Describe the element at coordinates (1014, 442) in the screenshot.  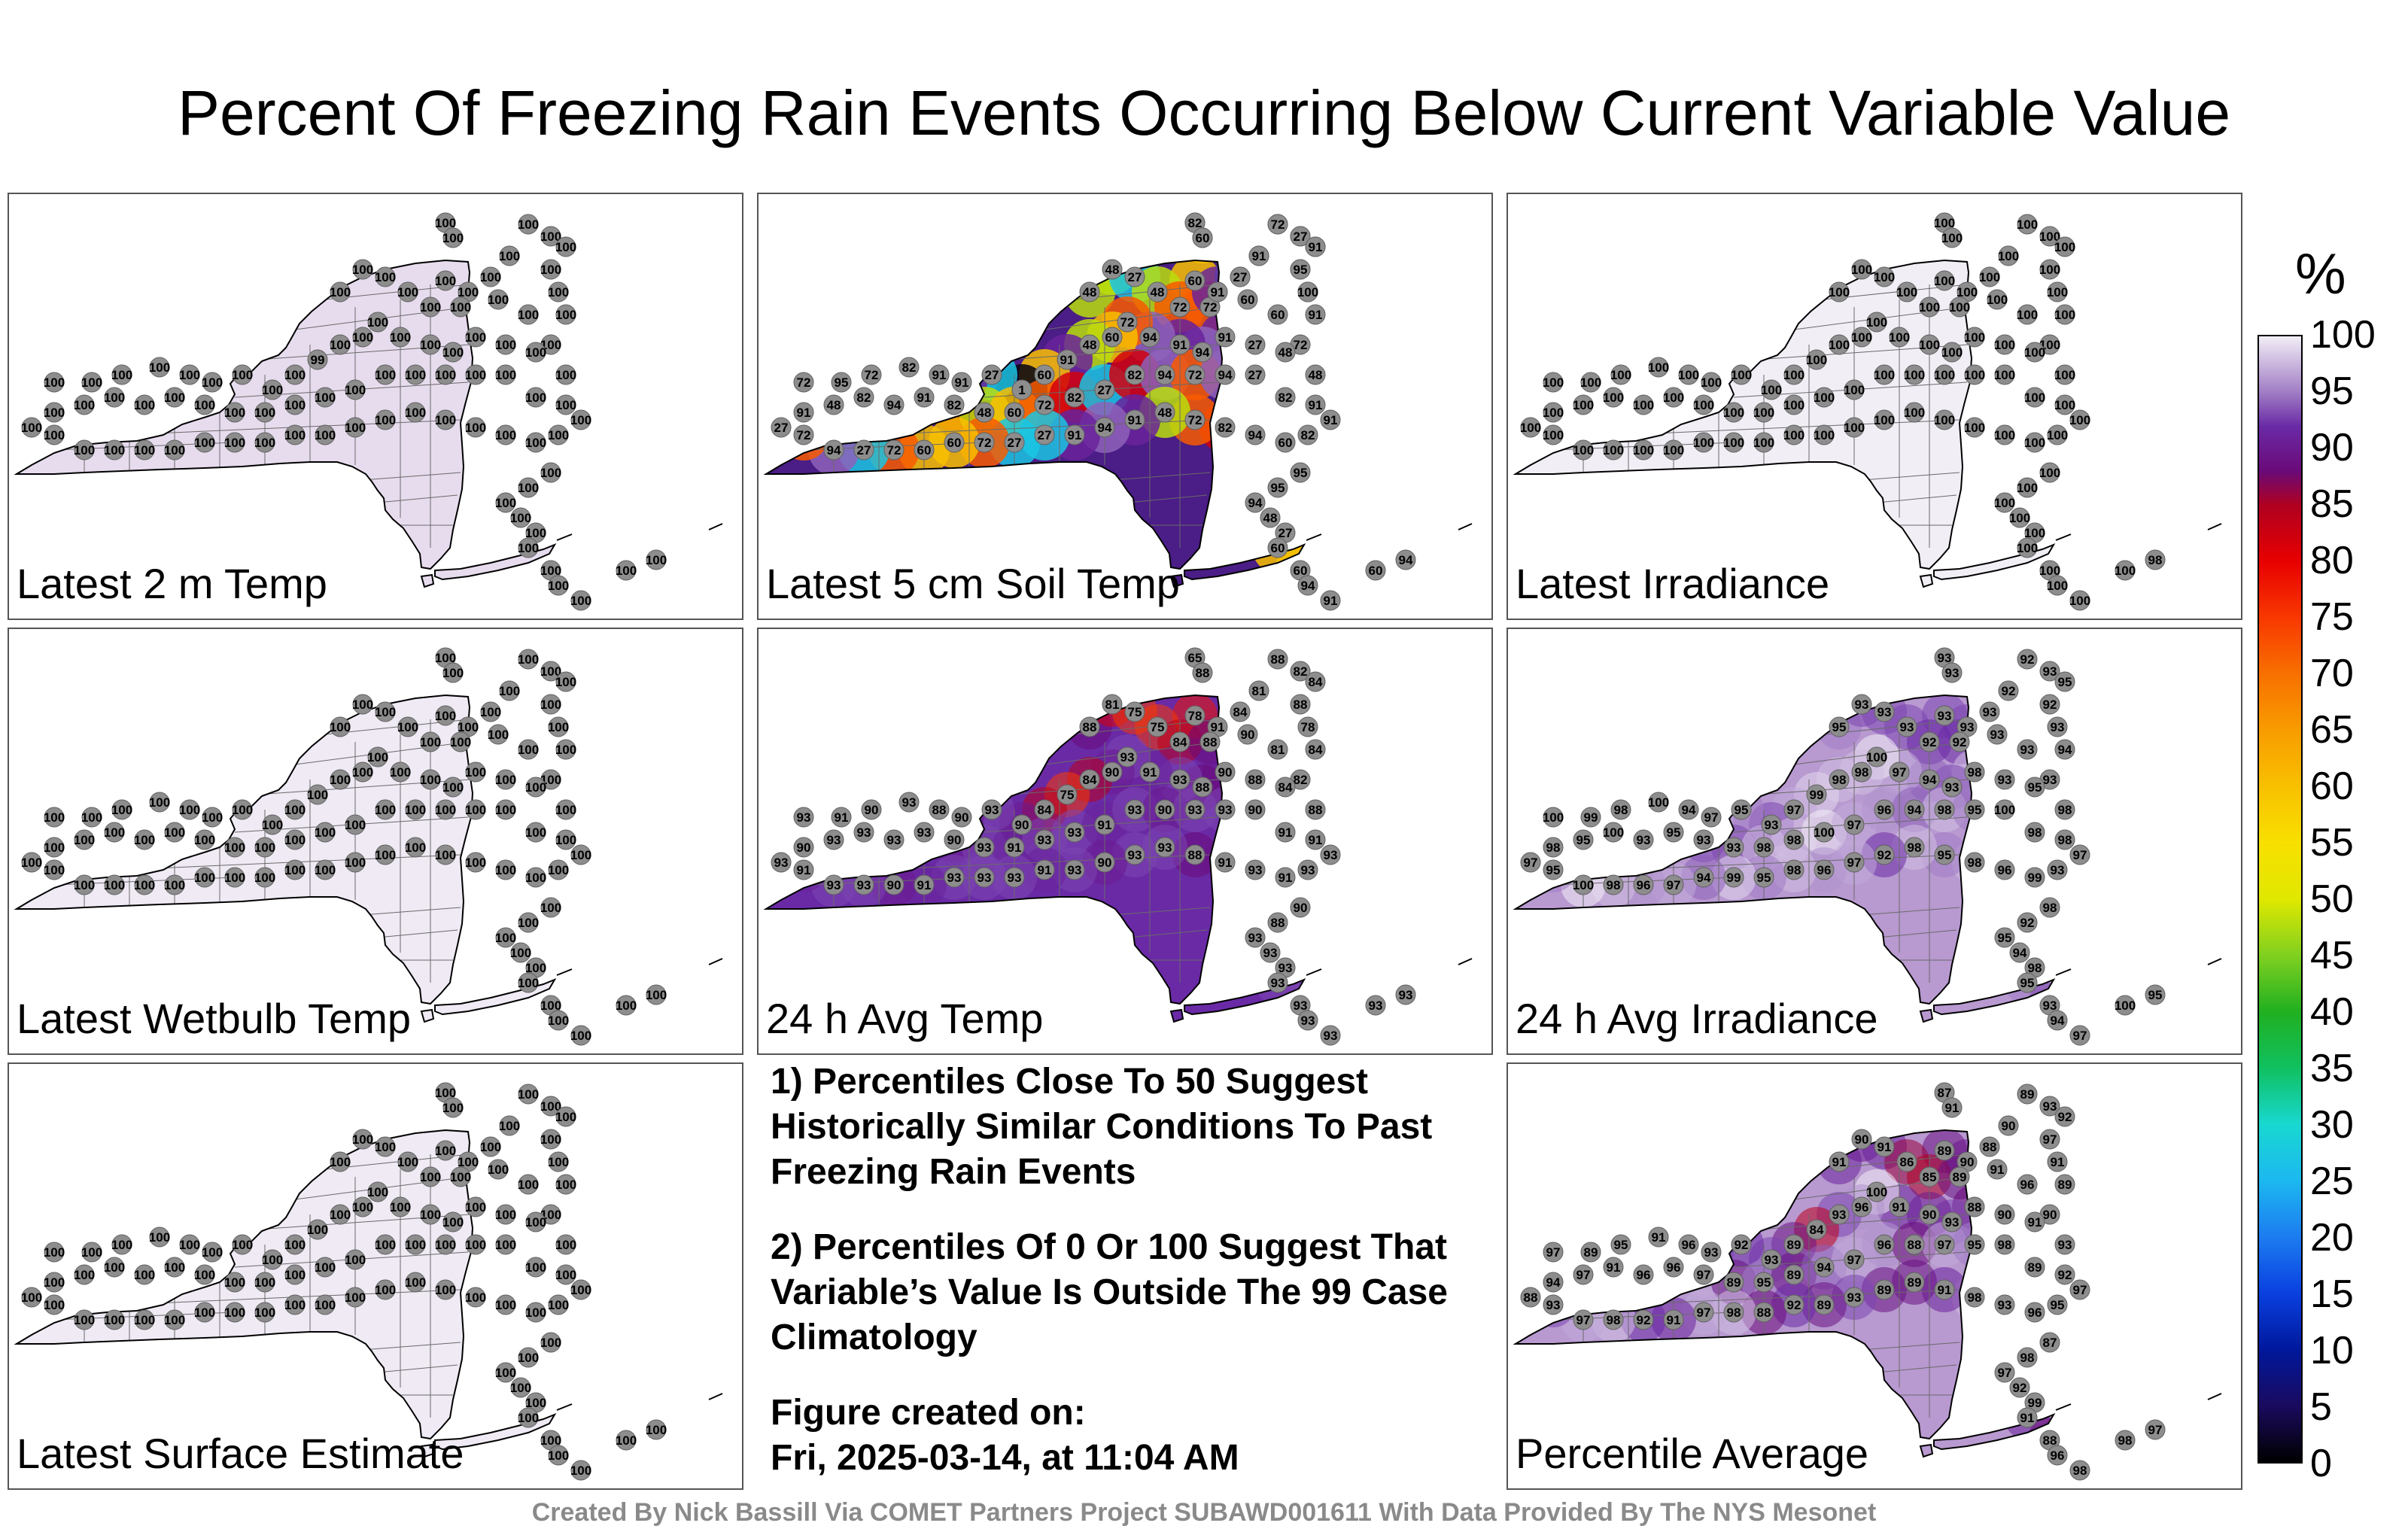
I see `station-marker: 27` at that location.